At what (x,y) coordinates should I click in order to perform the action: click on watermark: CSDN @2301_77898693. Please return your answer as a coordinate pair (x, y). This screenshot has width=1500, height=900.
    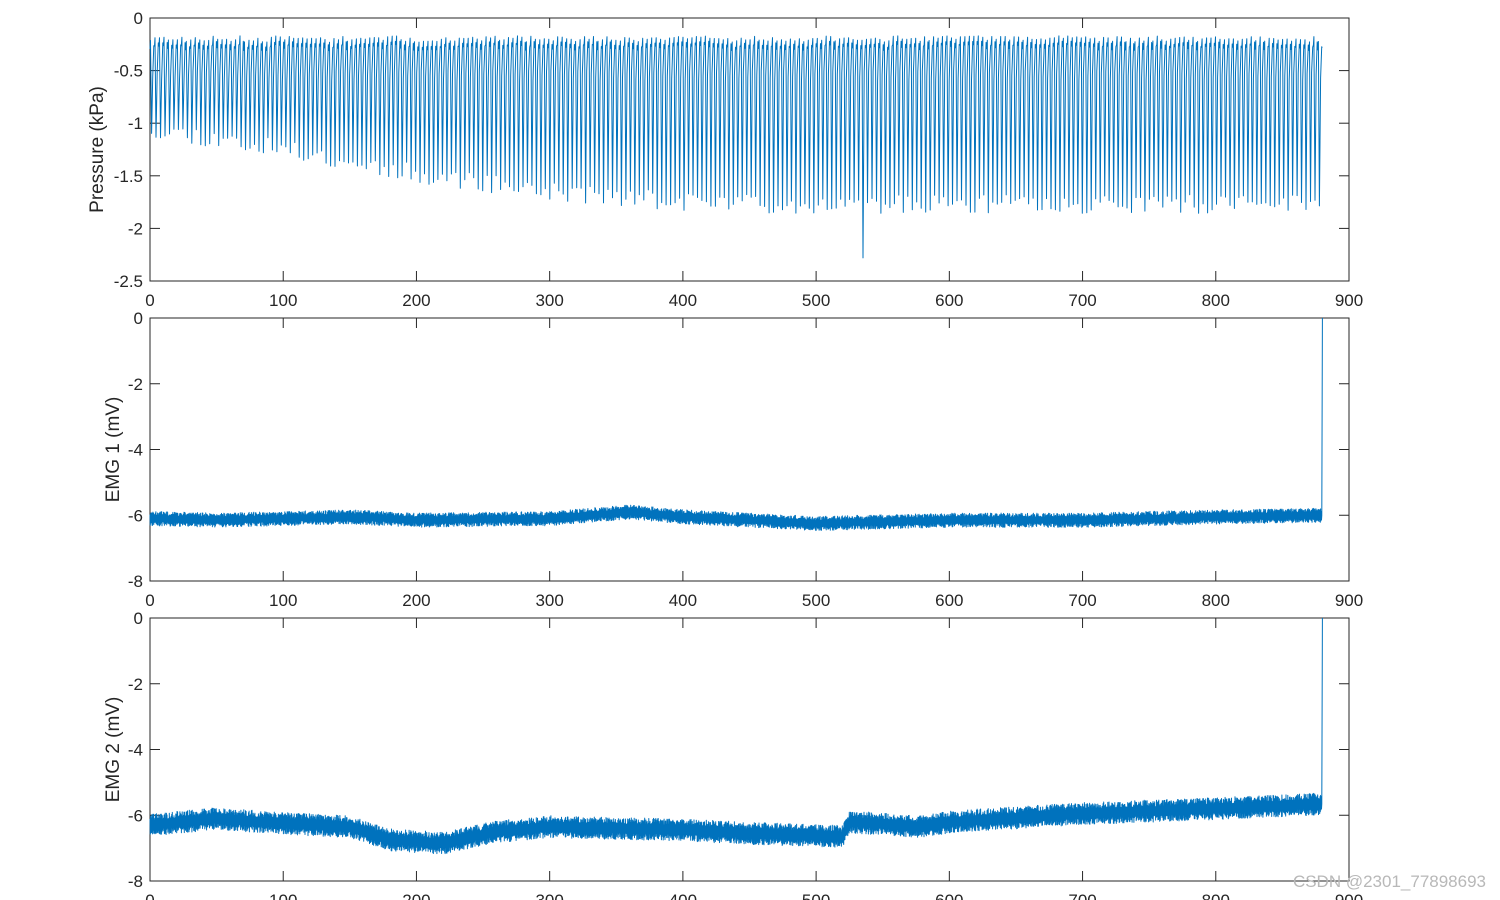
    Looking at the image, I should click on (1389, 881).